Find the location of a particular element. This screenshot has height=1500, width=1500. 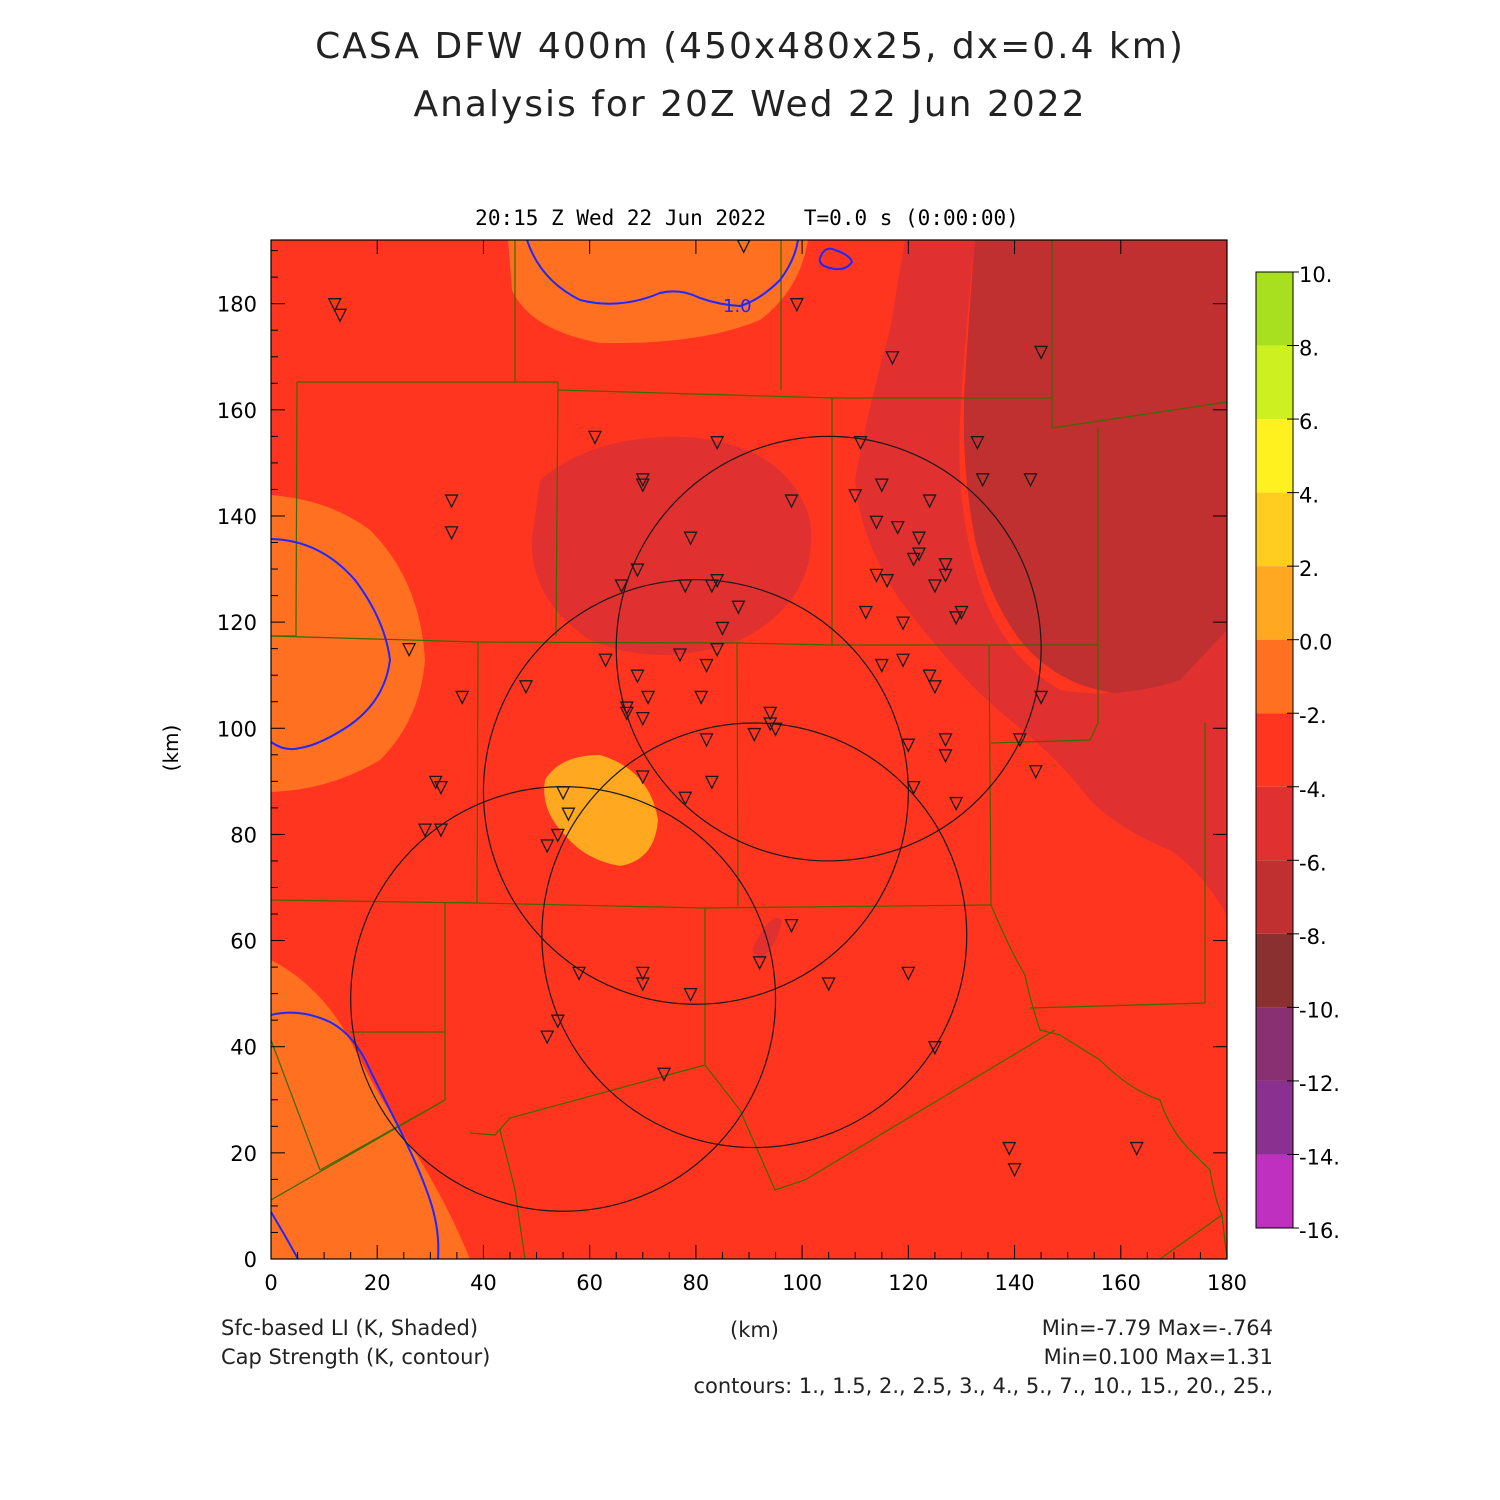

li-region-dark is located at coordinates (1066, 467).